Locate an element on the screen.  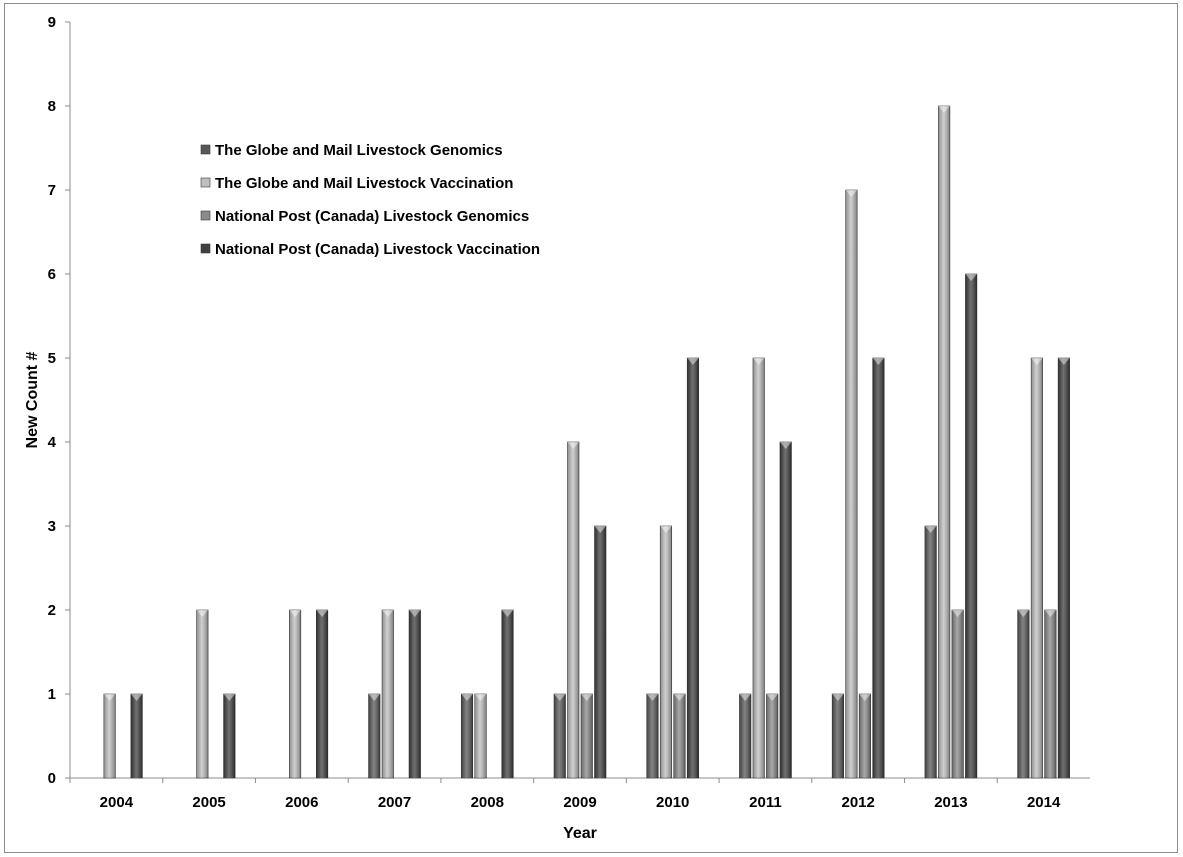
y-tick-label: 5 is located at coordinates (52, 358).